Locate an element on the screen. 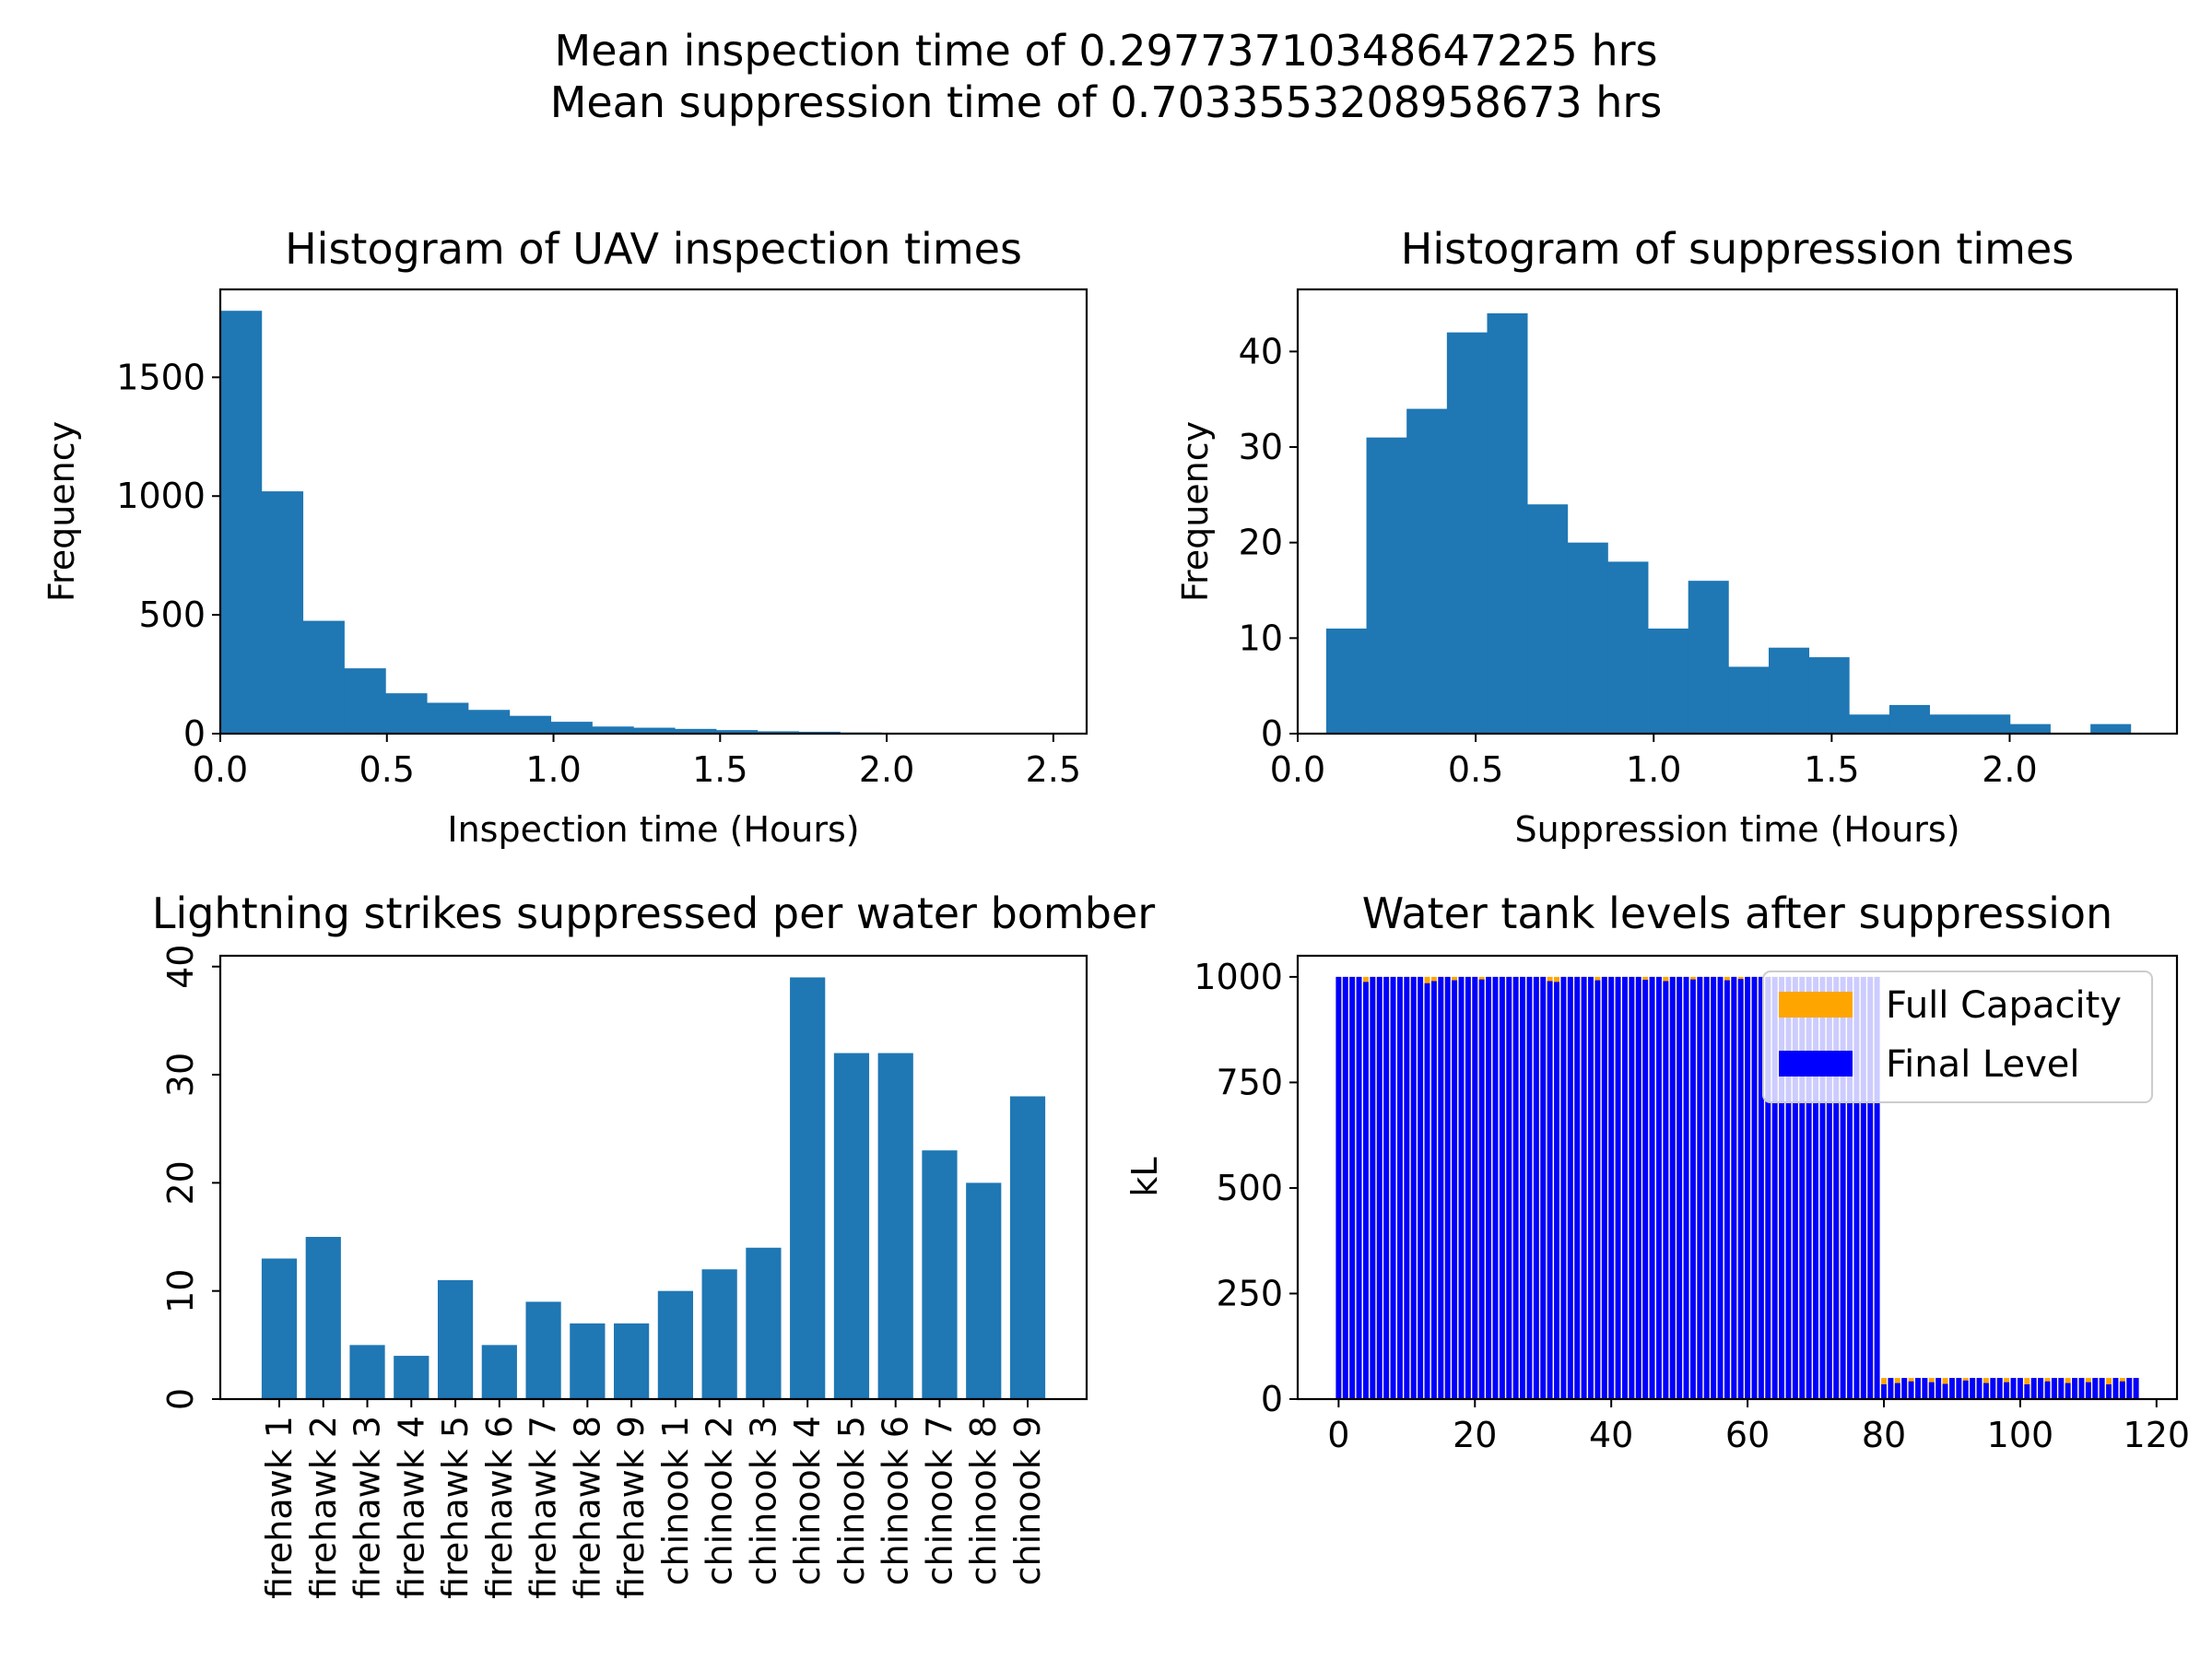  tank-levels-ytick-label: 0 is located at coordinates (1272, 1399).